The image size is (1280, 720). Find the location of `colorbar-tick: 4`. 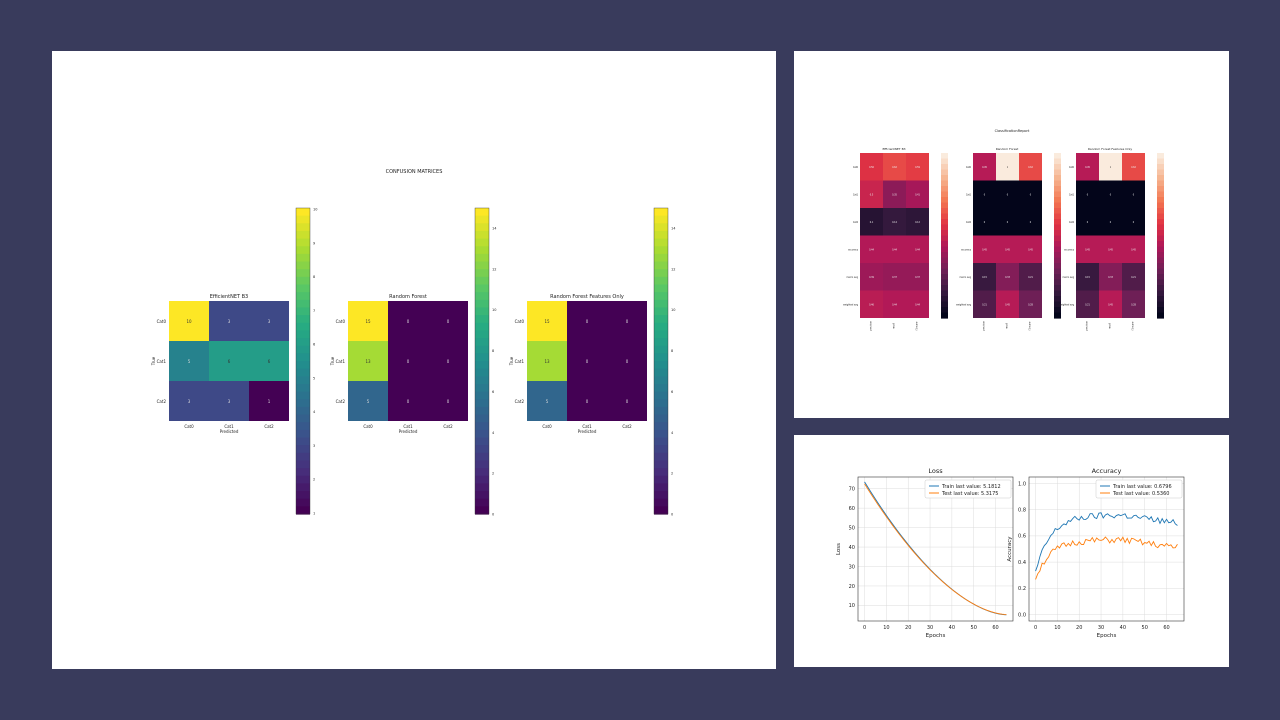

colorbar-tick: 4 is located at coordinates (672, 433).